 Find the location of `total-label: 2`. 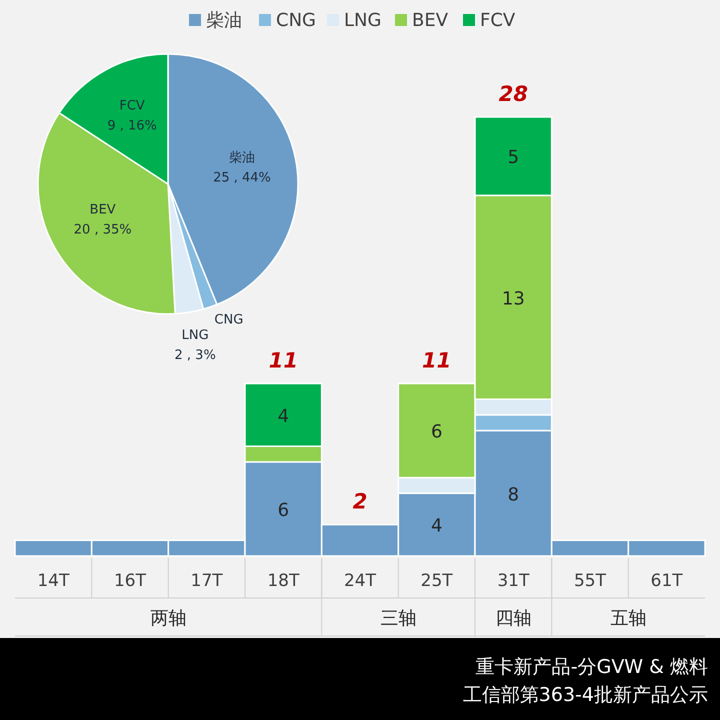

total-label: 2 is located at coordinates (360, 502).